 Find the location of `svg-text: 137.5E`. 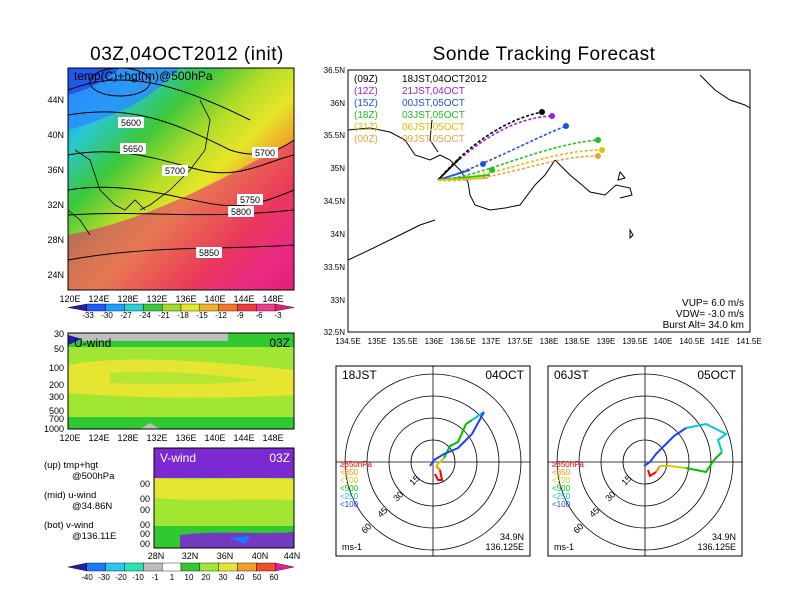

svg-text: 137.5E is located at coordinates (519, 341).